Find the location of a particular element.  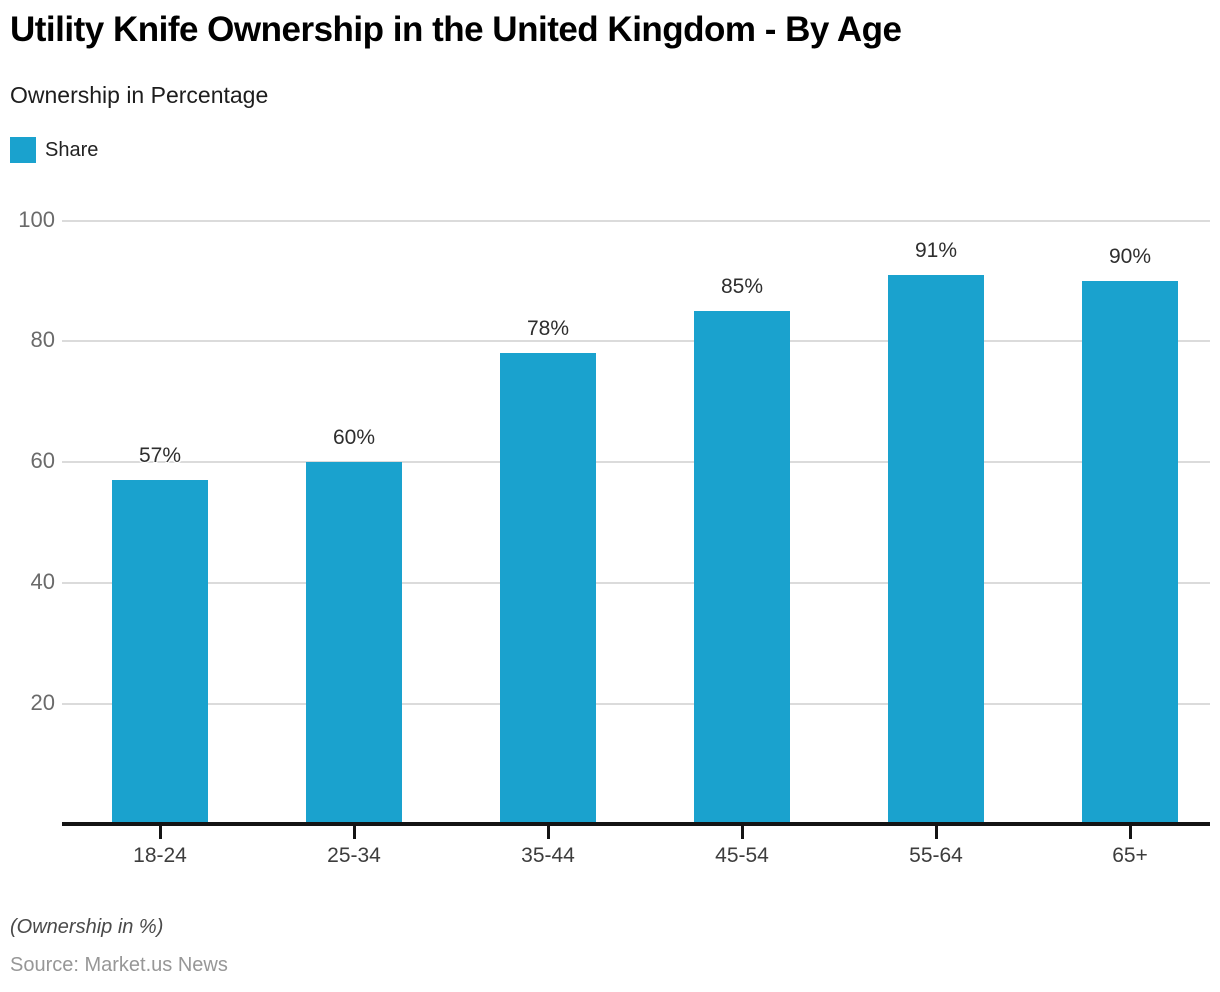

bar-value-label-35-44: 78% is located at coordinates (548, 329).